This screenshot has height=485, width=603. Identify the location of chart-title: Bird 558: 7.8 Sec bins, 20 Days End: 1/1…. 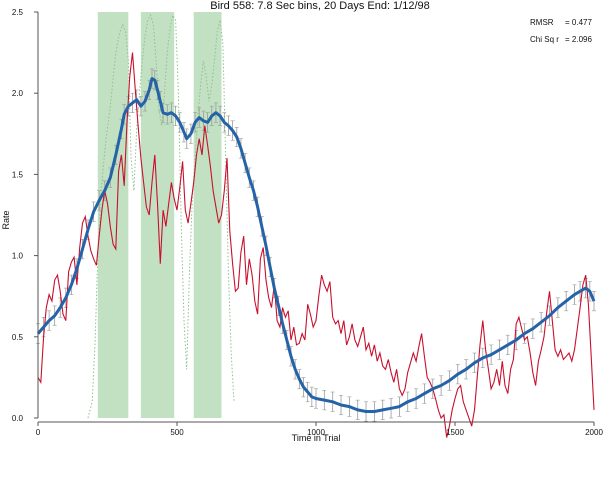
(320, 6).